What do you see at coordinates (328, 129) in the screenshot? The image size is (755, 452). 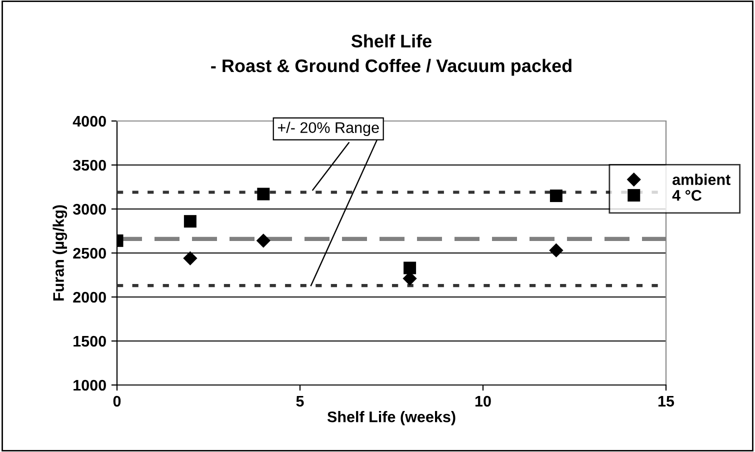 I see `annotation: +/- 20% Range` at bounding box center [328, 129].